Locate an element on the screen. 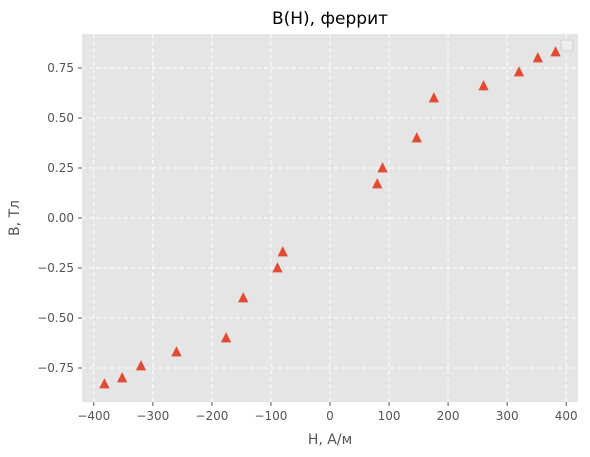 The image size is (590, 457). y-axis-ticks: −0.75 −0.50 −0.25 0.00 0.25 0.50 0.75 is located at coordinates (59, 218).